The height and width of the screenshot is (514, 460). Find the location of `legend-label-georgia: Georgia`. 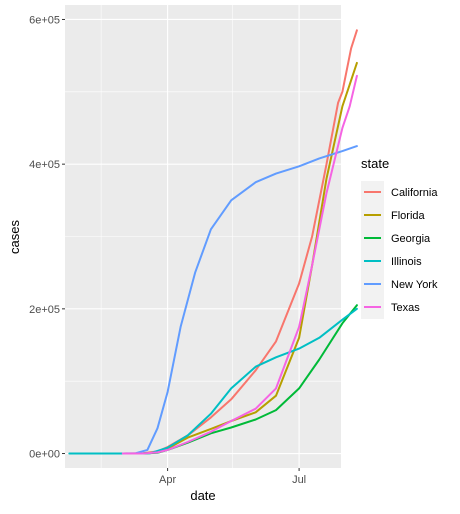

legend-label-georgia: Georgia is located at coordinates (411, 239).